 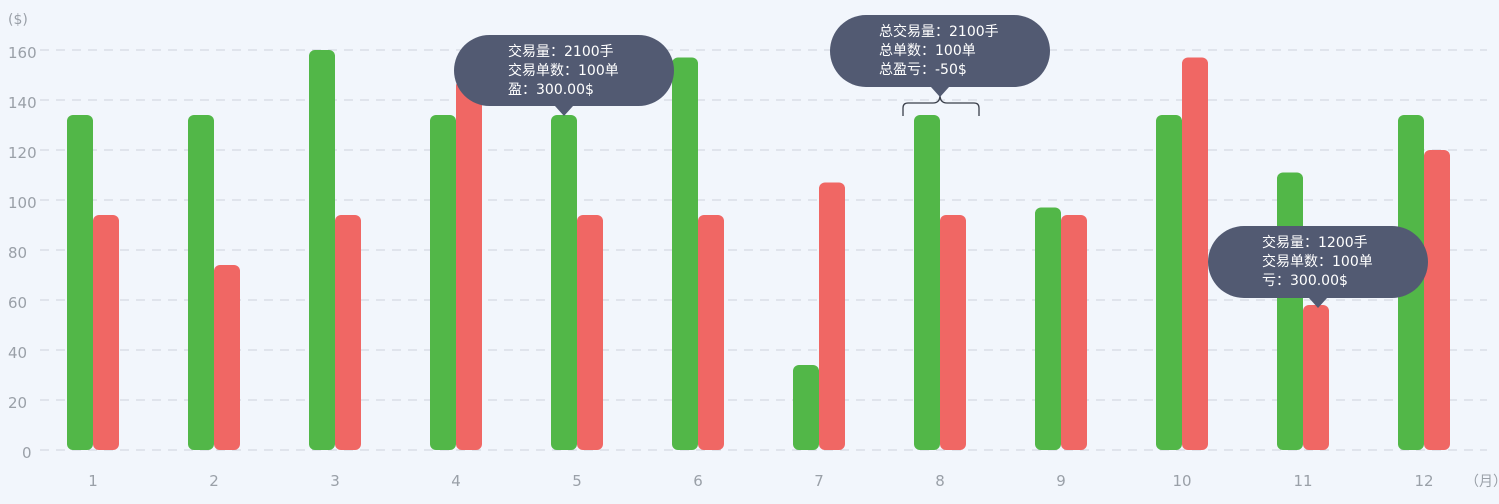 I want to click on y-axis-ticks: 0 20 40 60 80 100 120 140 160, so click(x=22, y=253).